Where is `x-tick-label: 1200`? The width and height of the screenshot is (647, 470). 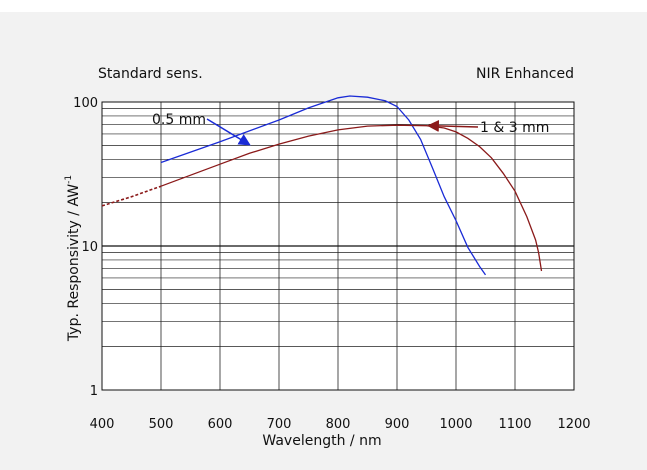
x-tick-label: 1200 is located at coordinates (573, 424).